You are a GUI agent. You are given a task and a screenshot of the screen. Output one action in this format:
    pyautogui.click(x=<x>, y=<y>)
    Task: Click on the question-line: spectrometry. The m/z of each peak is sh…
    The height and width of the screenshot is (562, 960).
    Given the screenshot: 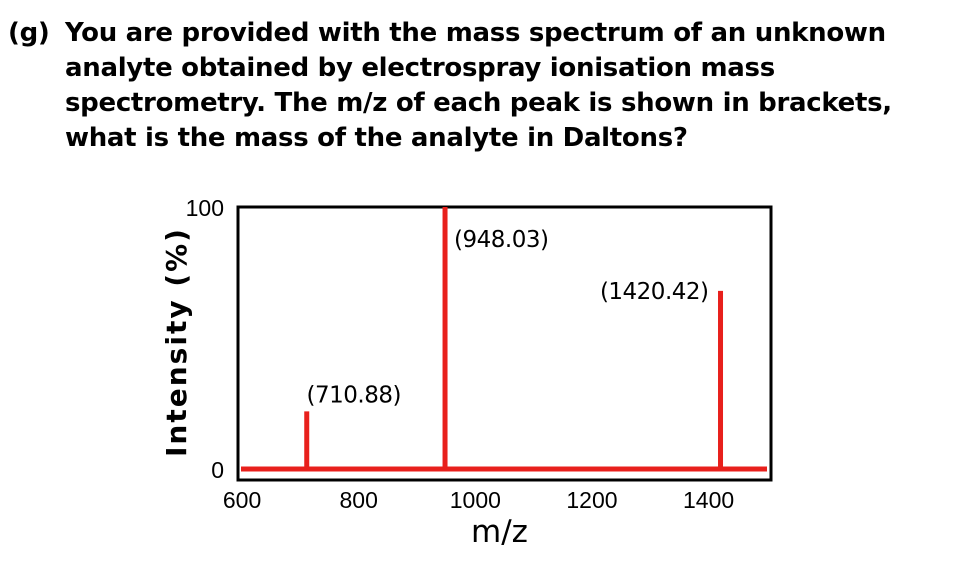 What is the action you would take?
    pyautogui.click(x=478, y=103)
    